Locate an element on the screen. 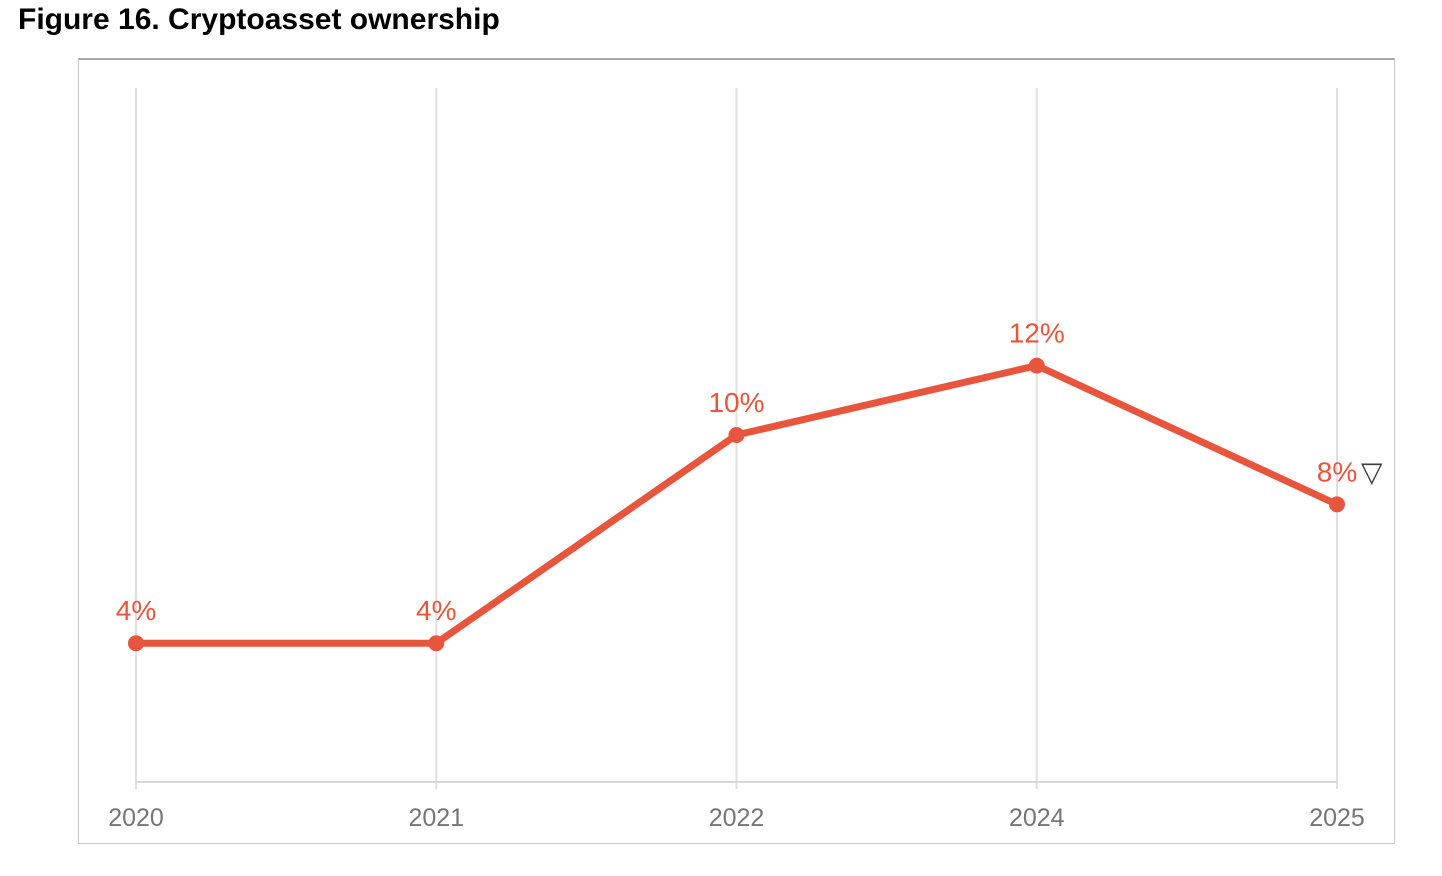  x-axis-label: 2025 is located at coordinates (1337, 818).